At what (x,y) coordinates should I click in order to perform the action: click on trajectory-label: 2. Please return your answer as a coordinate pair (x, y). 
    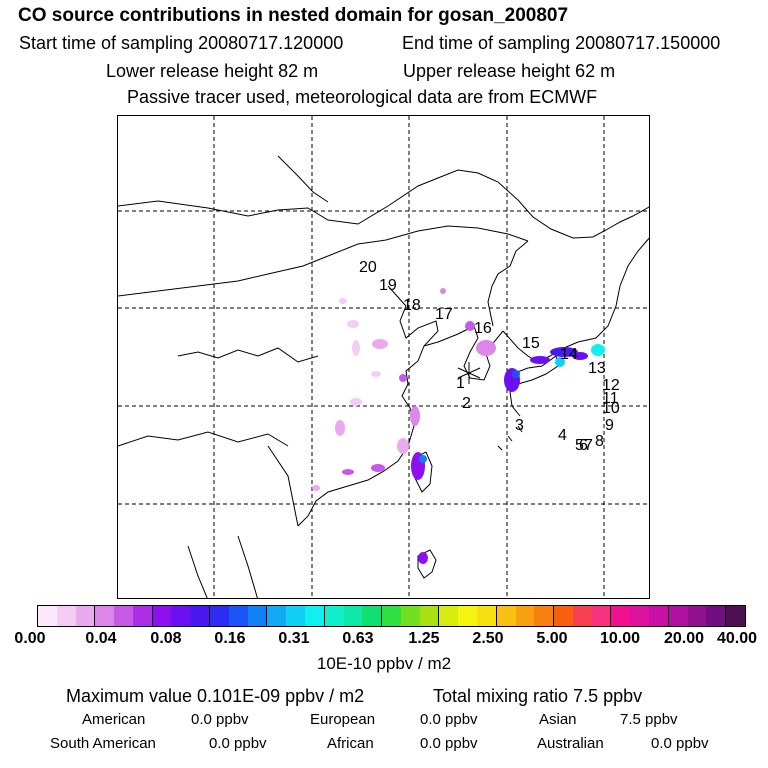
    Looking at the image, I should click on (466, 403).